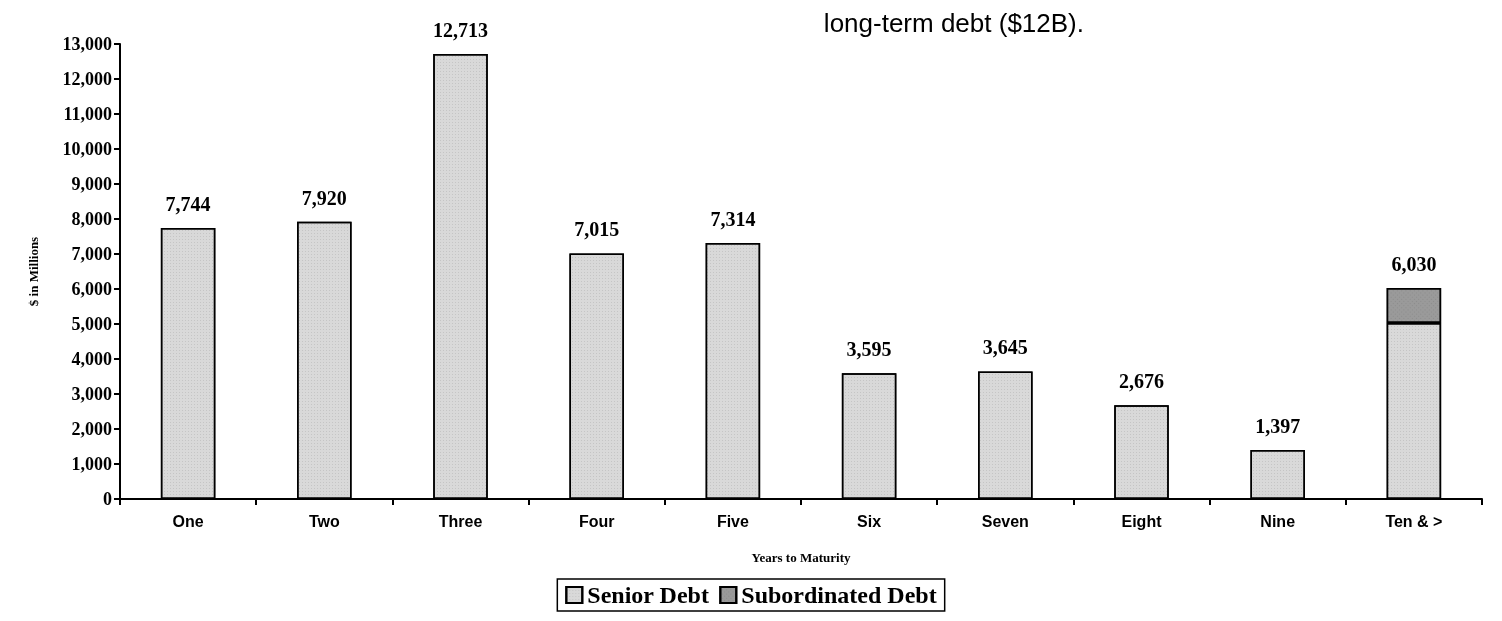 The image size is (1502, 621). I want to click on y-axis-title: $ in Millions, so click(33, 271).